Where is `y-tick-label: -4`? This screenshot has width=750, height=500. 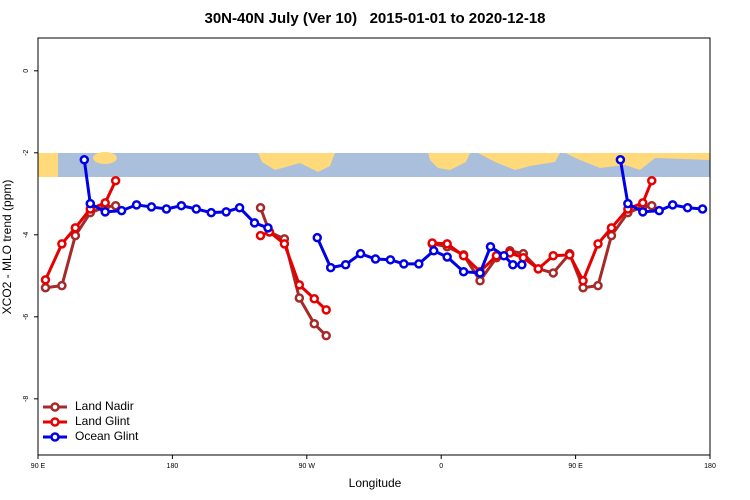 y-tick-label: -4 is located at coordinates (26, 235).